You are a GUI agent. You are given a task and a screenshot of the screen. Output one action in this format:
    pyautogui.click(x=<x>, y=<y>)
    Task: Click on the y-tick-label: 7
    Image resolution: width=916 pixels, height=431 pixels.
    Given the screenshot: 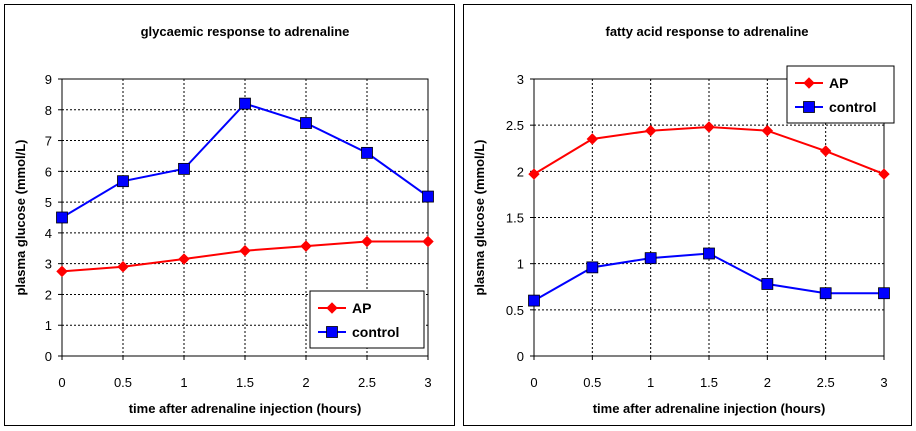 What is the action you would take?
    pyautogui.click(x=48, y=141)
    